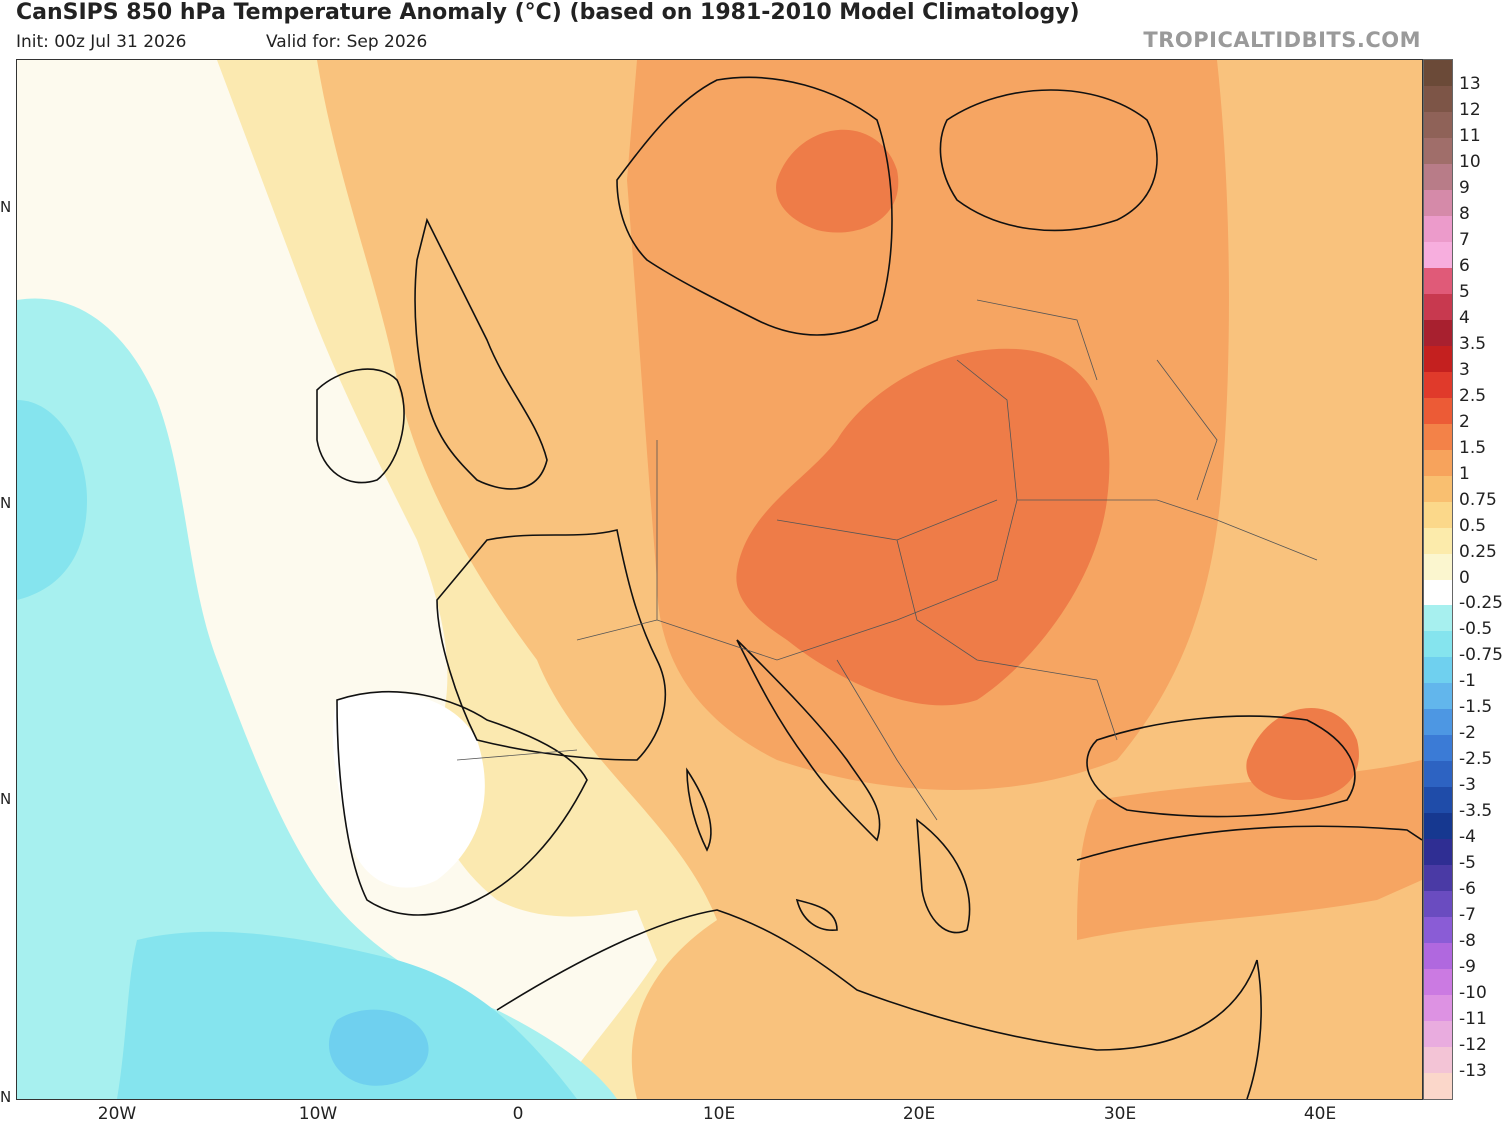 The image size is (1509, 1134). Describe the element at coordinates (101, 42) in the screenshot. I see `init-time: Init: 00z Jul 31 2026` at that location.